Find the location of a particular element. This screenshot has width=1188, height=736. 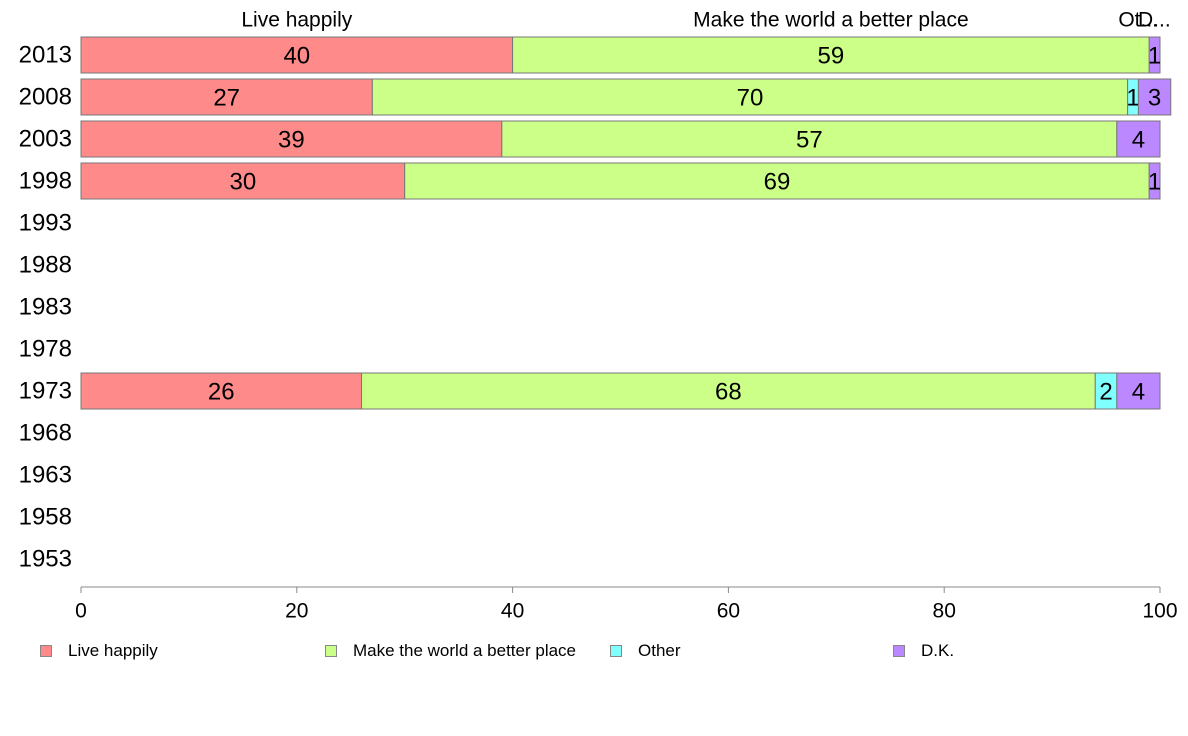

data-label: 26 is located at coordinates (221, 392).